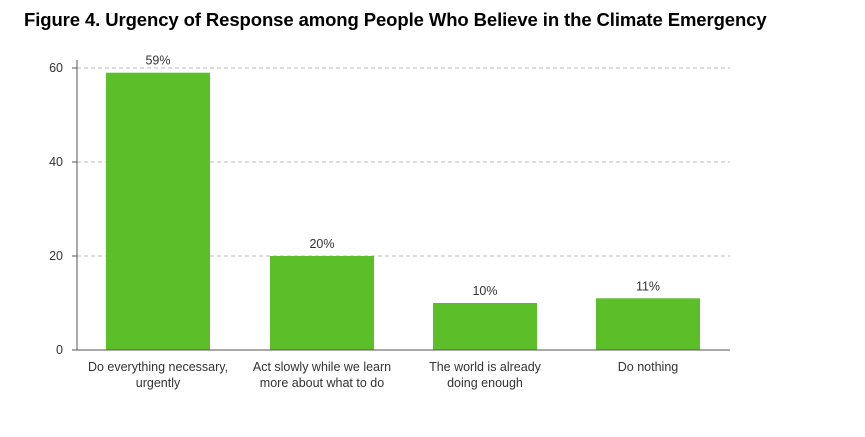 This screenshot has height=437, width=865. What do you see at coordinates (648, 286) in the screenshot?
I see `data-label: 11%` at bounding box center [648, 286].